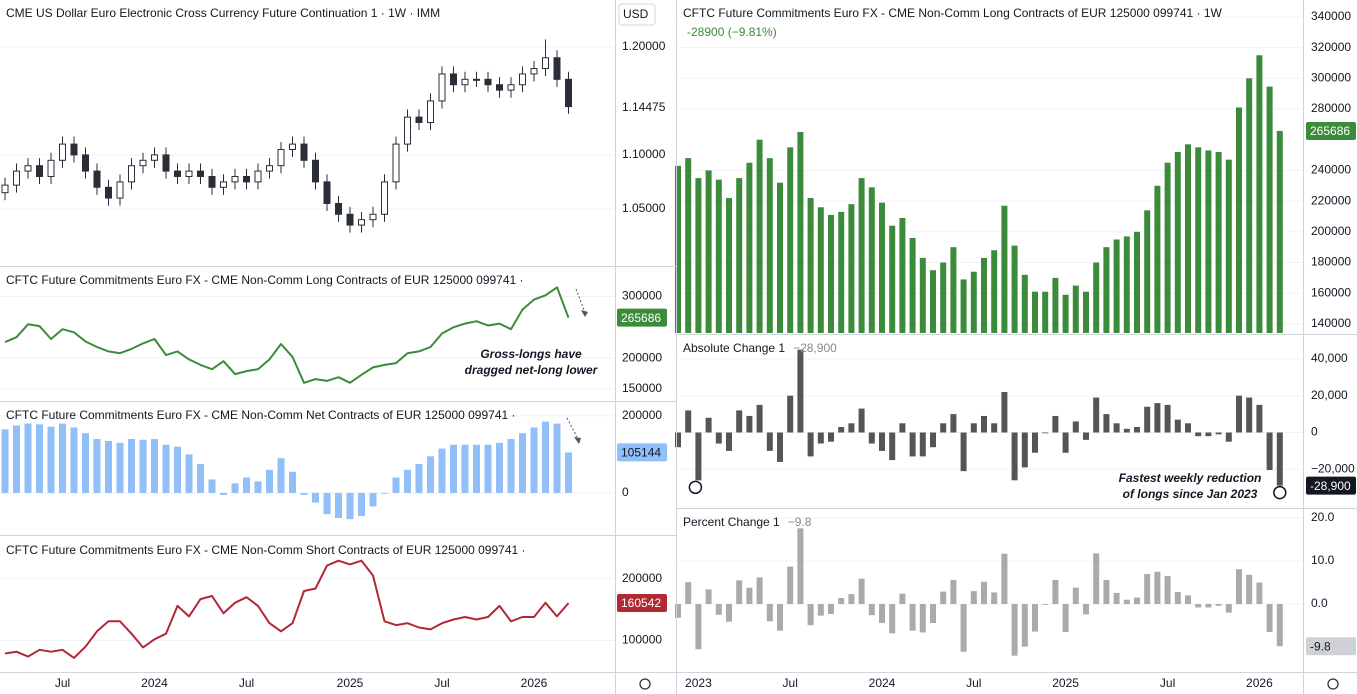 Image resolution: width=1357 pixels, height=694 pixels. What do you see at coordinates (698, 683) in the screenshot?
I see `x-tick-label: 2023` at bounding box center [698, 683].